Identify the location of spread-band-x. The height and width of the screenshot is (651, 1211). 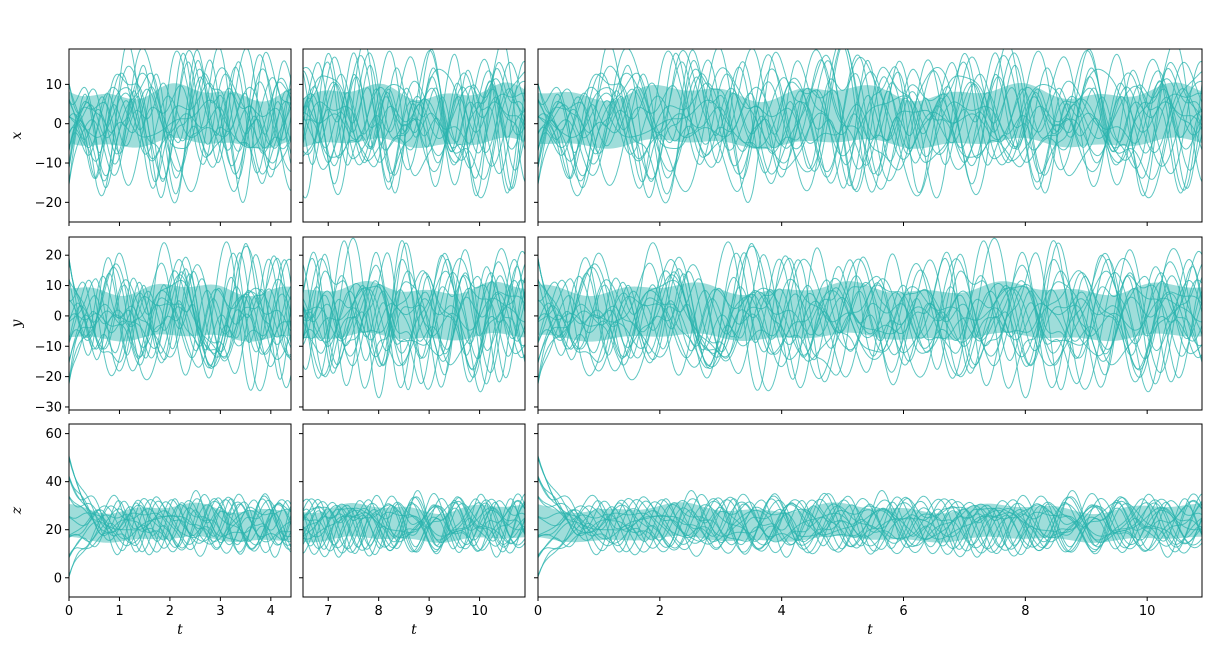
(180, 116).